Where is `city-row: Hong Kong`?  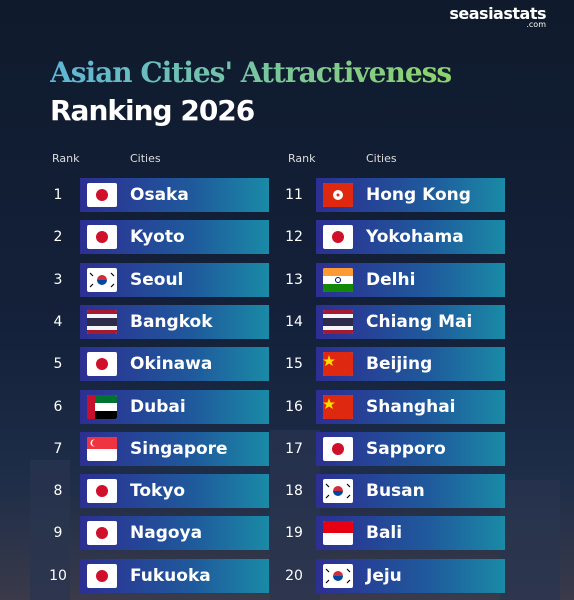 city-row: Hong Kong is located at coordinates (410, 195).